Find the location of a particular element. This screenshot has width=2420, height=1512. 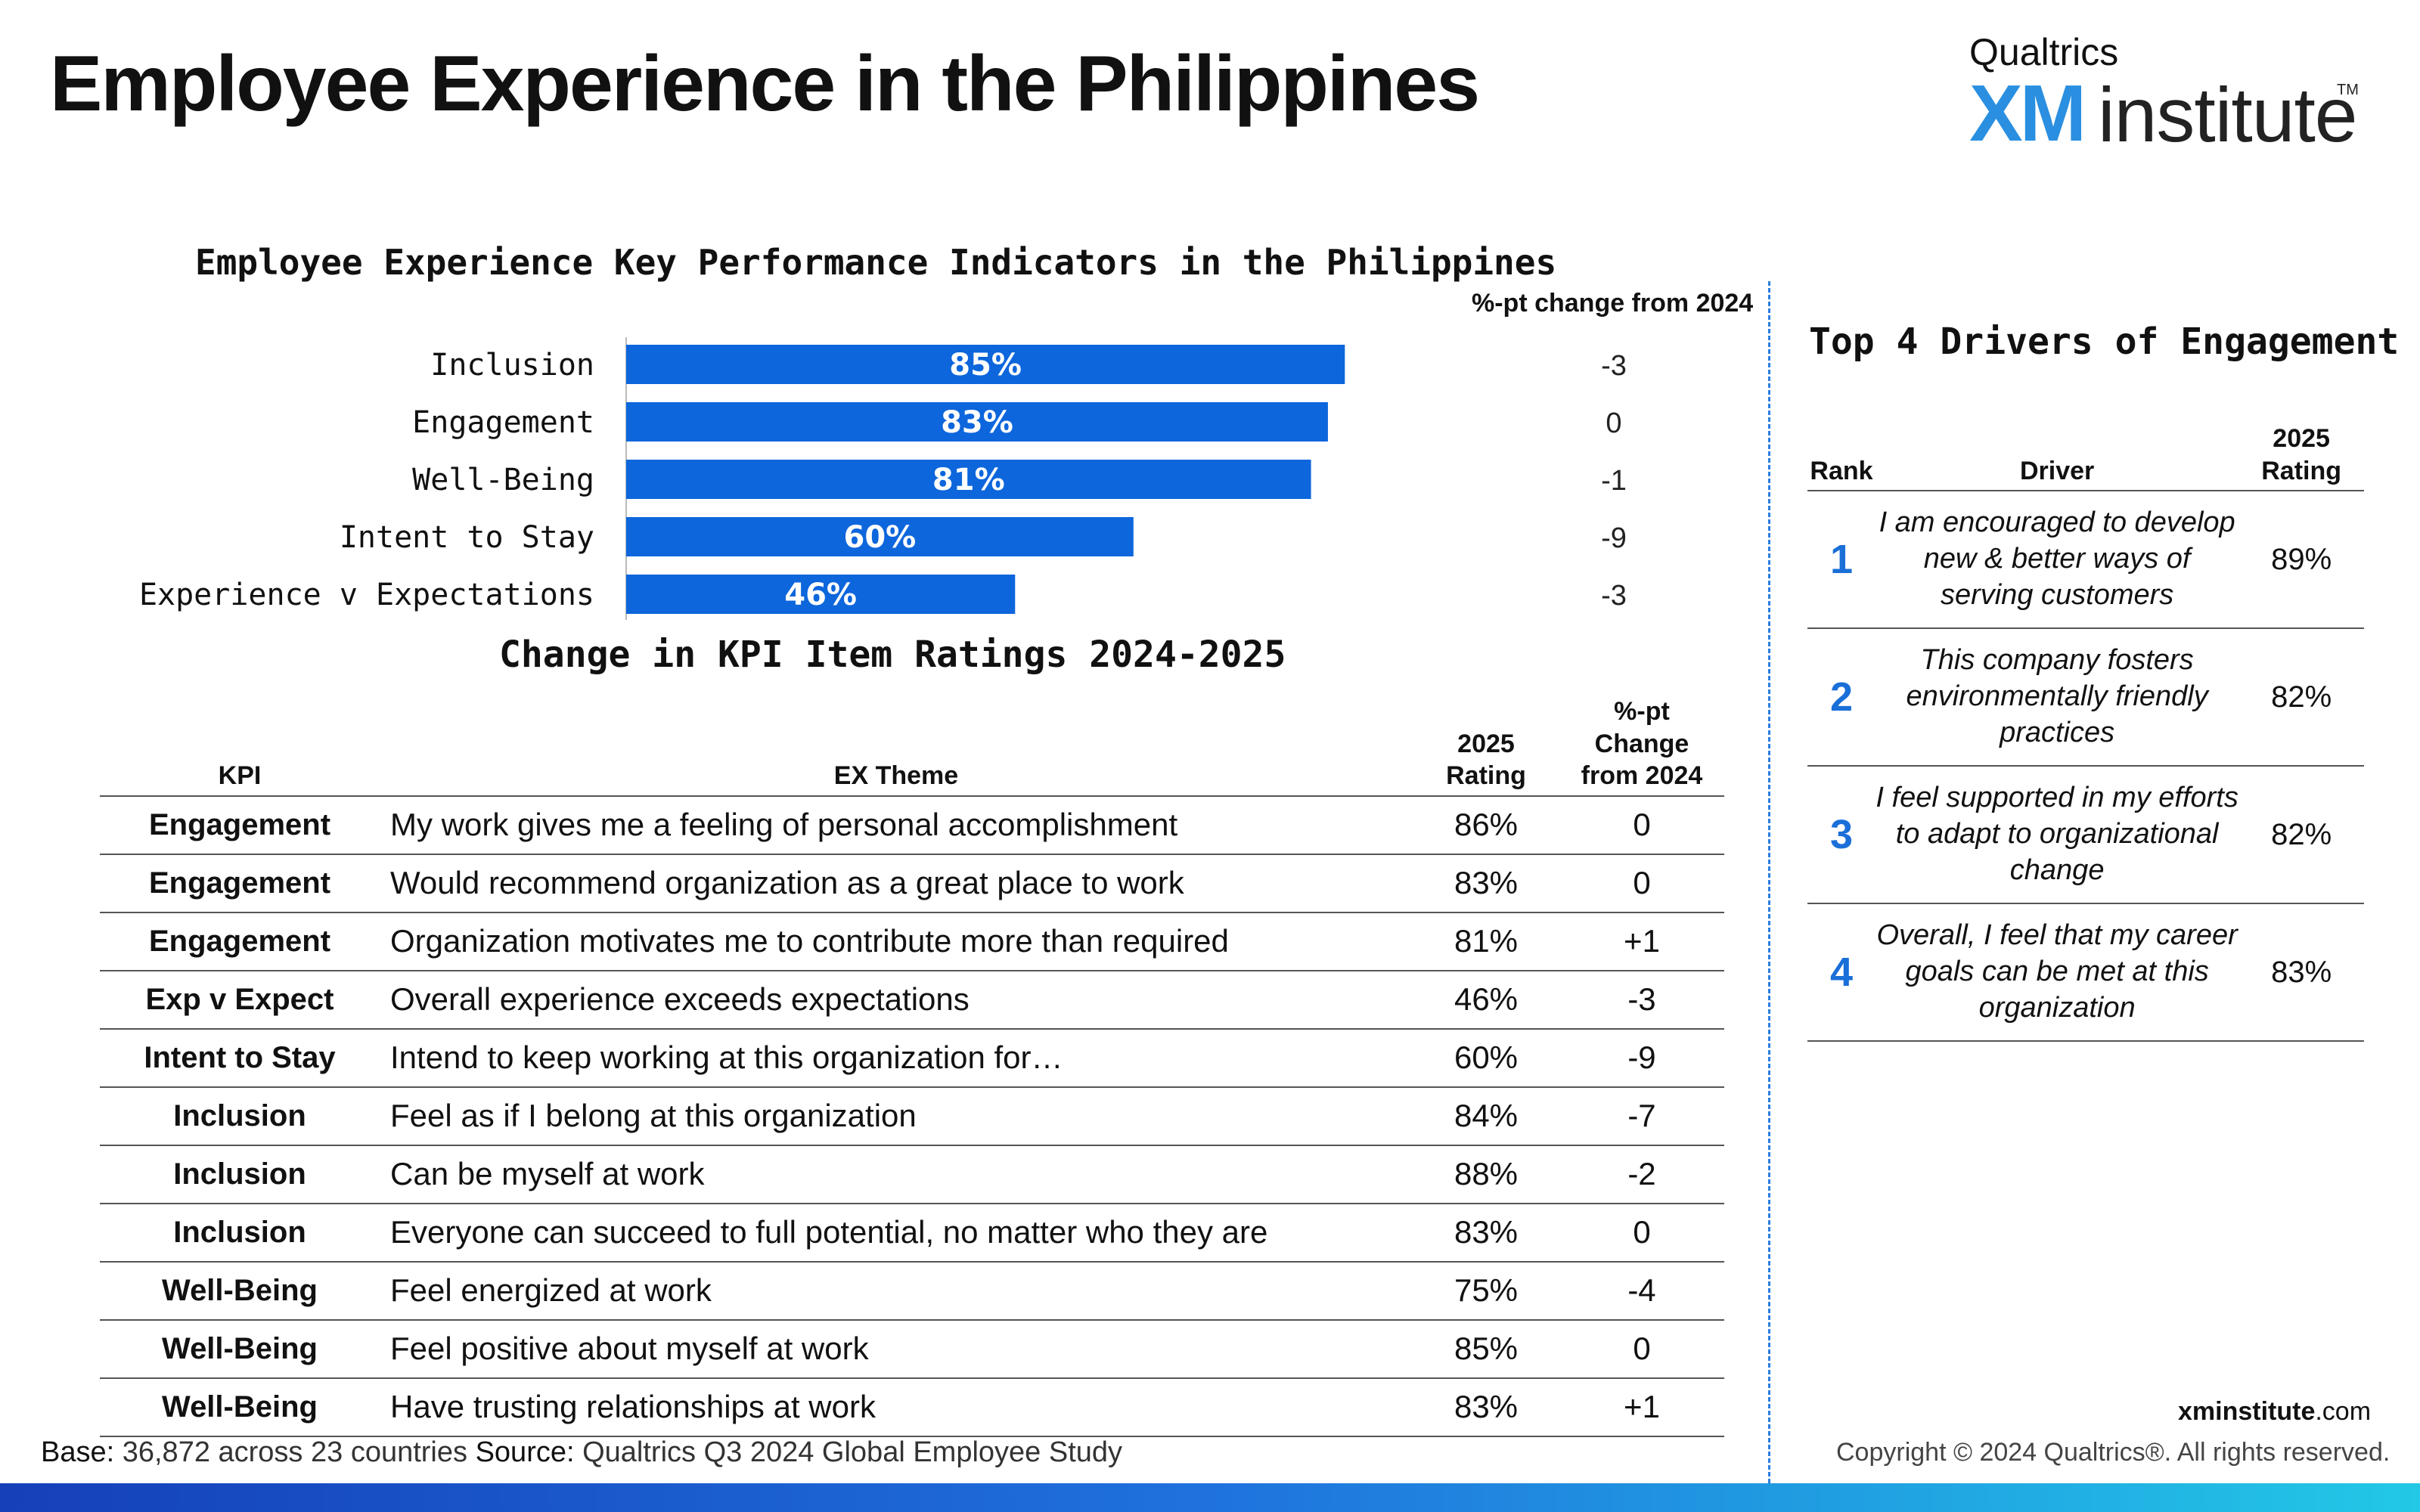

col-header-theme: EX Theme is located at coordinates (896, 746).